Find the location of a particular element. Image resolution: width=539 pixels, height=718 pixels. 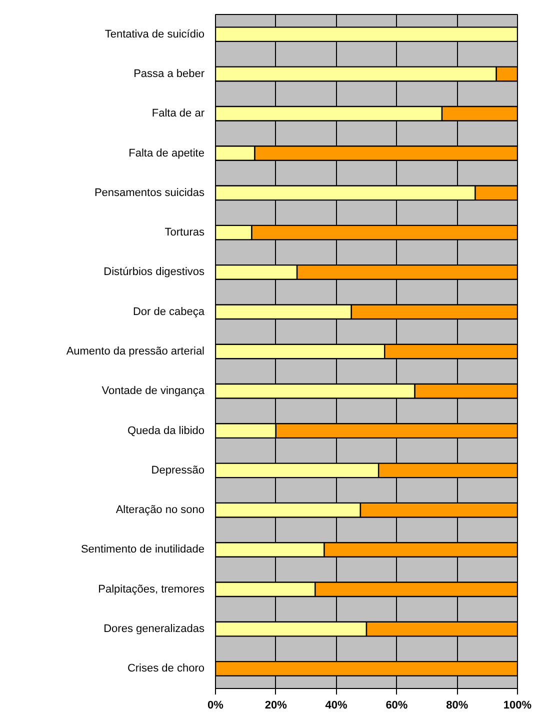

y-tick-label: Torturas is located at coordinates (184, 232).